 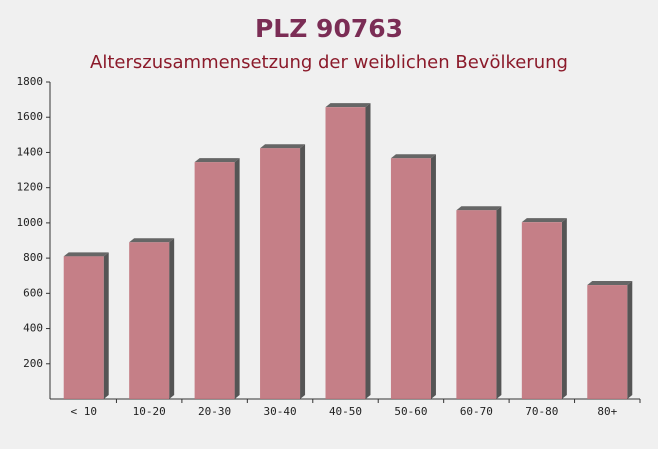 I want to click on y-tick-label: 1600, so click(x=30, y=116).